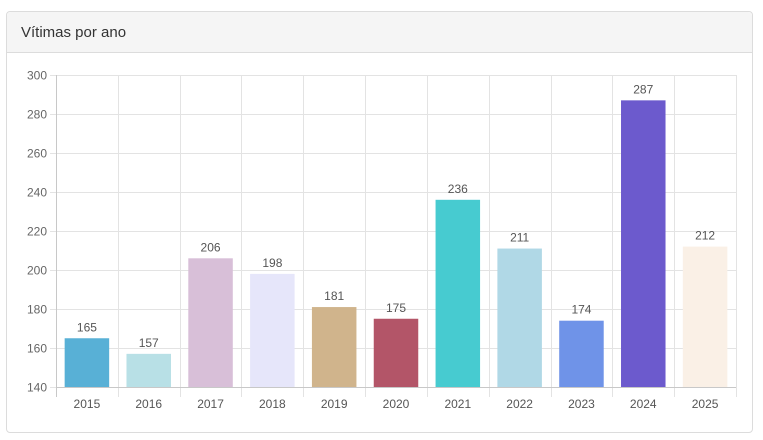 This screenshot has width=763, height=440. I want to click on bar-2022, so click(519, 317).